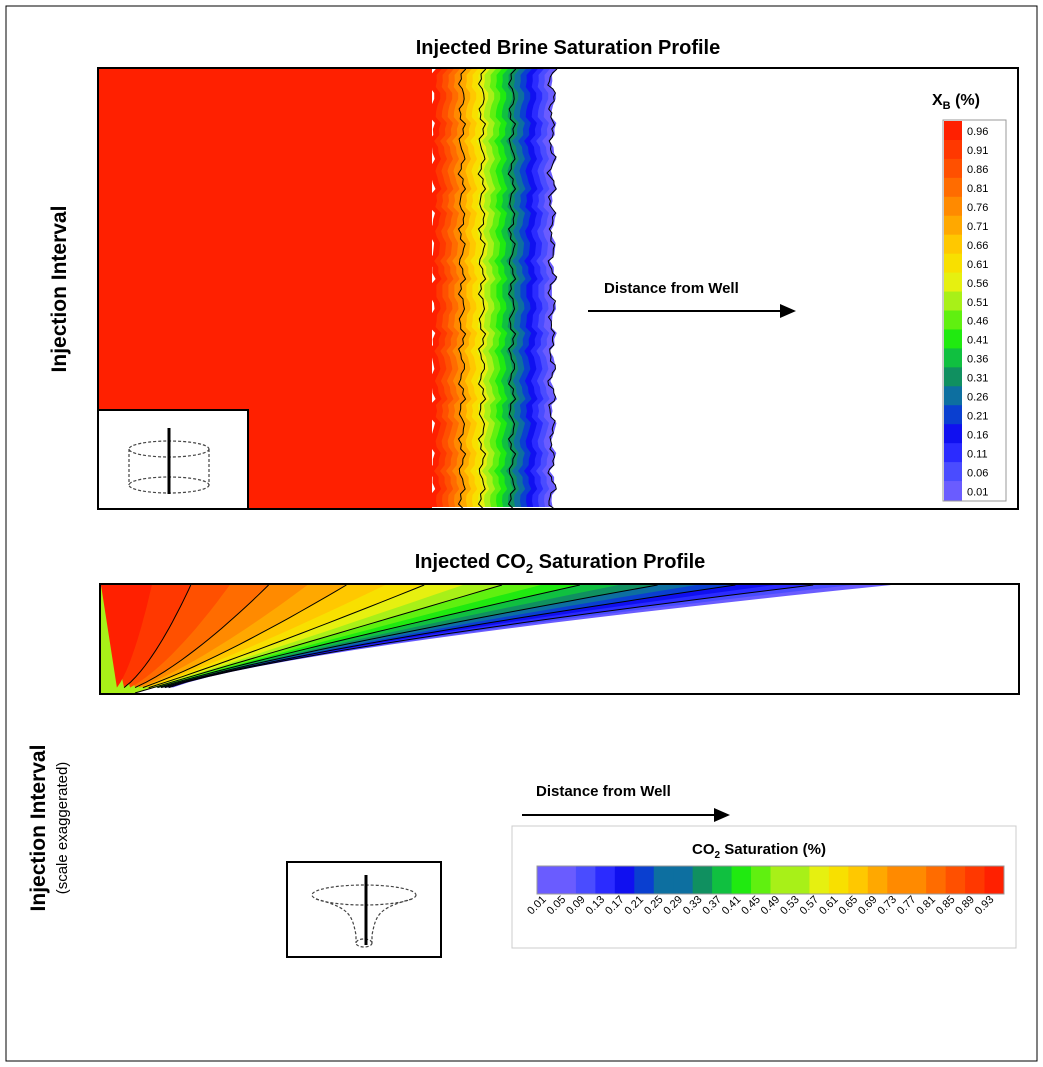 This screenshot has width=1043, height=1067. Describe the element at coordinates (126, 636) in the screenshot. I see `co2-band` at that location.